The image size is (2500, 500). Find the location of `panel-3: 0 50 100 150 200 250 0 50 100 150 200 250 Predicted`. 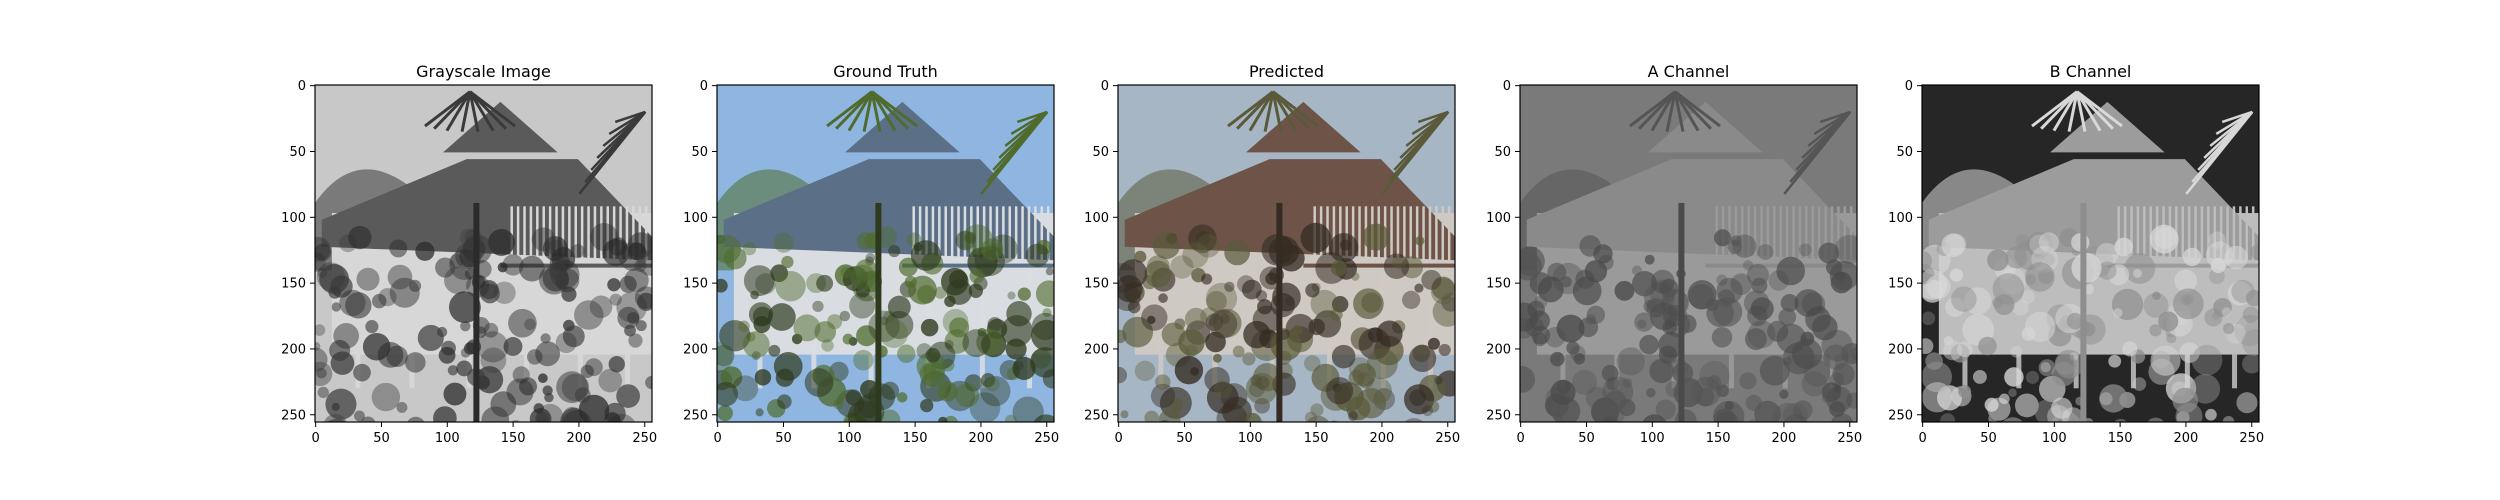

panel-3: 0 50 100 150 200 250 0 50 100 150 200 250 Predicted is located at coordinates (1272, 254).